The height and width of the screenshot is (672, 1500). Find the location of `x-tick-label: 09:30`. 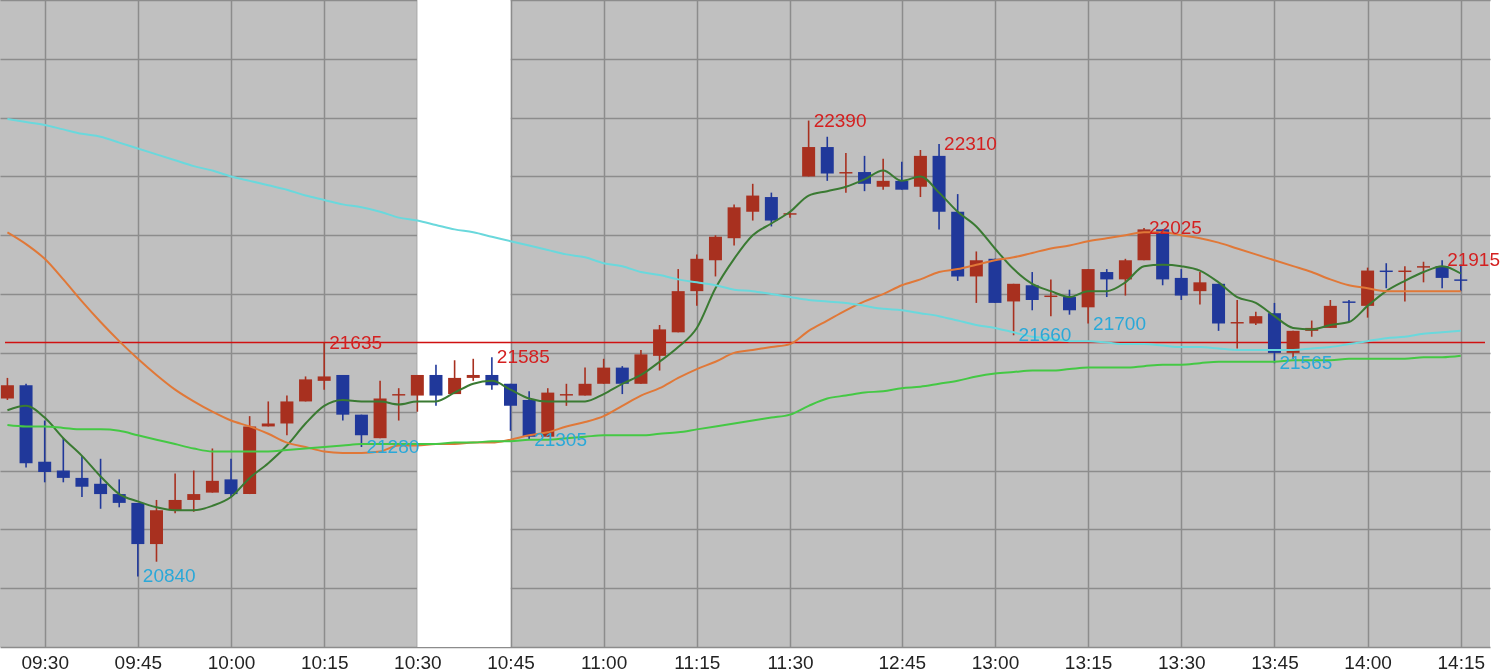

x-tick-label: 09:30 is located at coordinates (45, 661).